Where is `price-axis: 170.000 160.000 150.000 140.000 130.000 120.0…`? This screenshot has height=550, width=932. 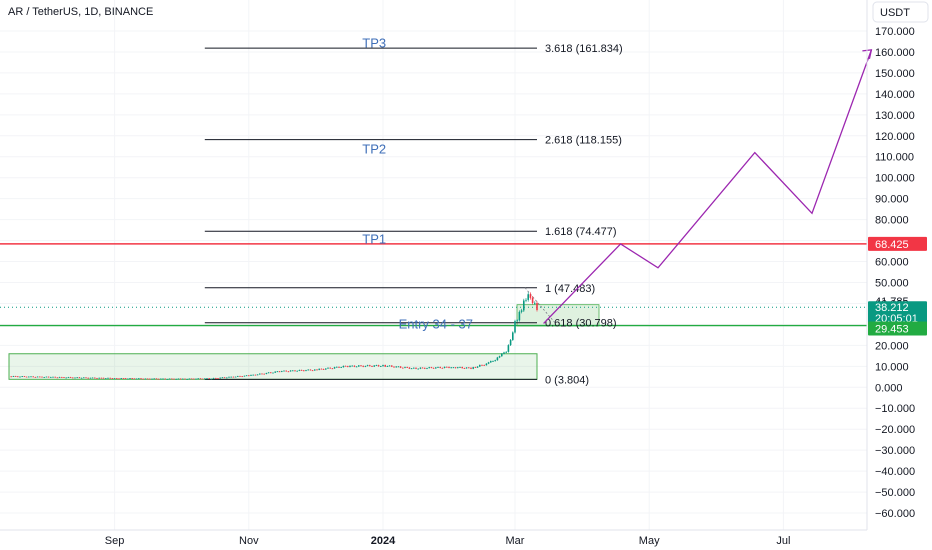
price-axis: 170.000 160.000 150.000 140.000 130.000 120.0… is located at coordinates (895, 273).